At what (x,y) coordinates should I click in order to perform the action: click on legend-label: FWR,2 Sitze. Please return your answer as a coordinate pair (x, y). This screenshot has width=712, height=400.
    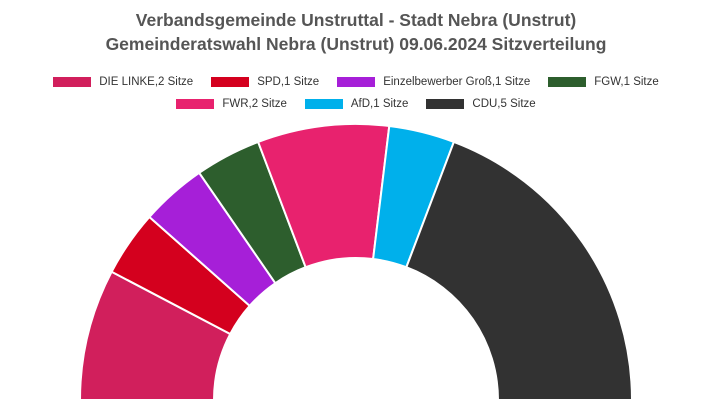
    Looking at the image, I should click on (254, 104).